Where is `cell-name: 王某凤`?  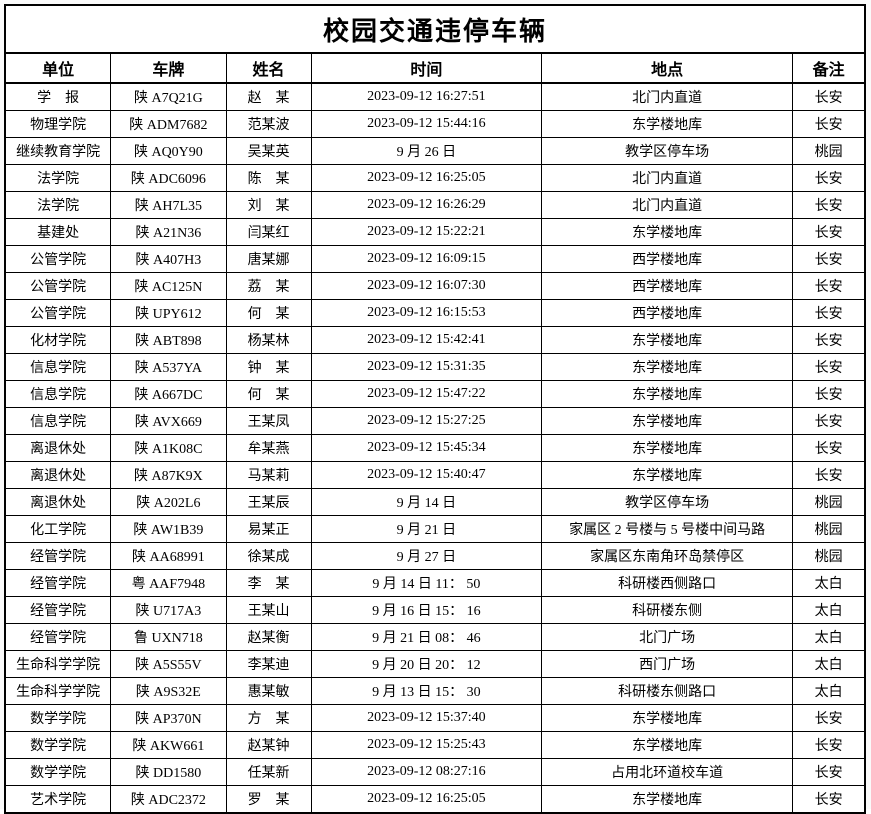
cell-name: 王某凤 is located at coordinates (268, 421).